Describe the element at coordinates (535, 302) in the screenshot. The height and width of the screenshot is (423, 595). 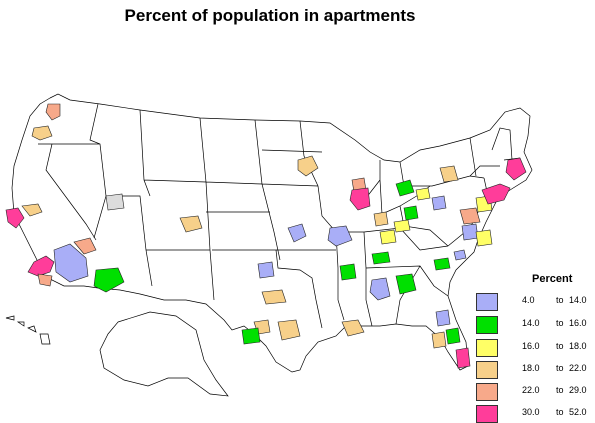
I see `legend-row: 4.0 to 14.0` at that location.